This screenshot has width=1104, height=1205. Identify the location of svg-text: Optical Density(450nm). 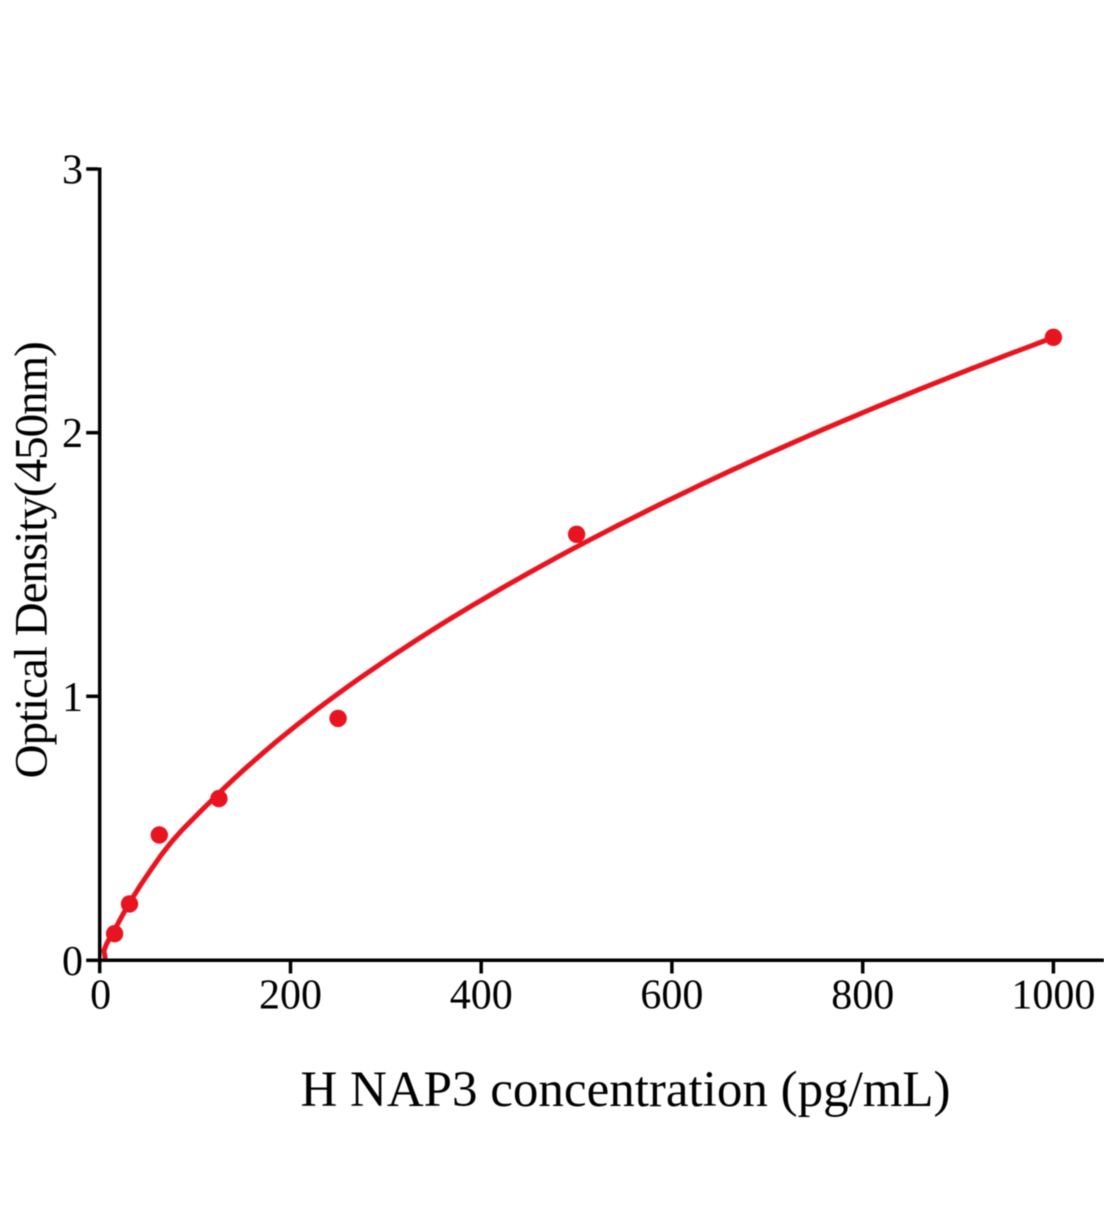
(32, 560).